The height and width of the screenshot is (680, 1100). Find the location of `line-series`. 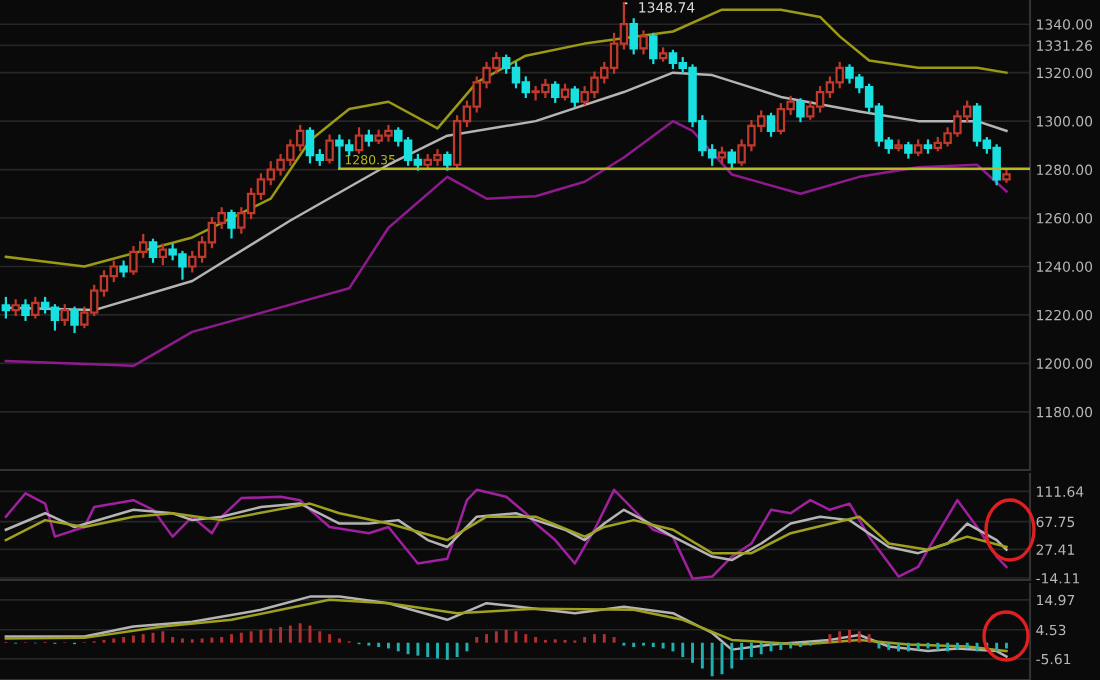

line-series is located at coordinates (506, 534).